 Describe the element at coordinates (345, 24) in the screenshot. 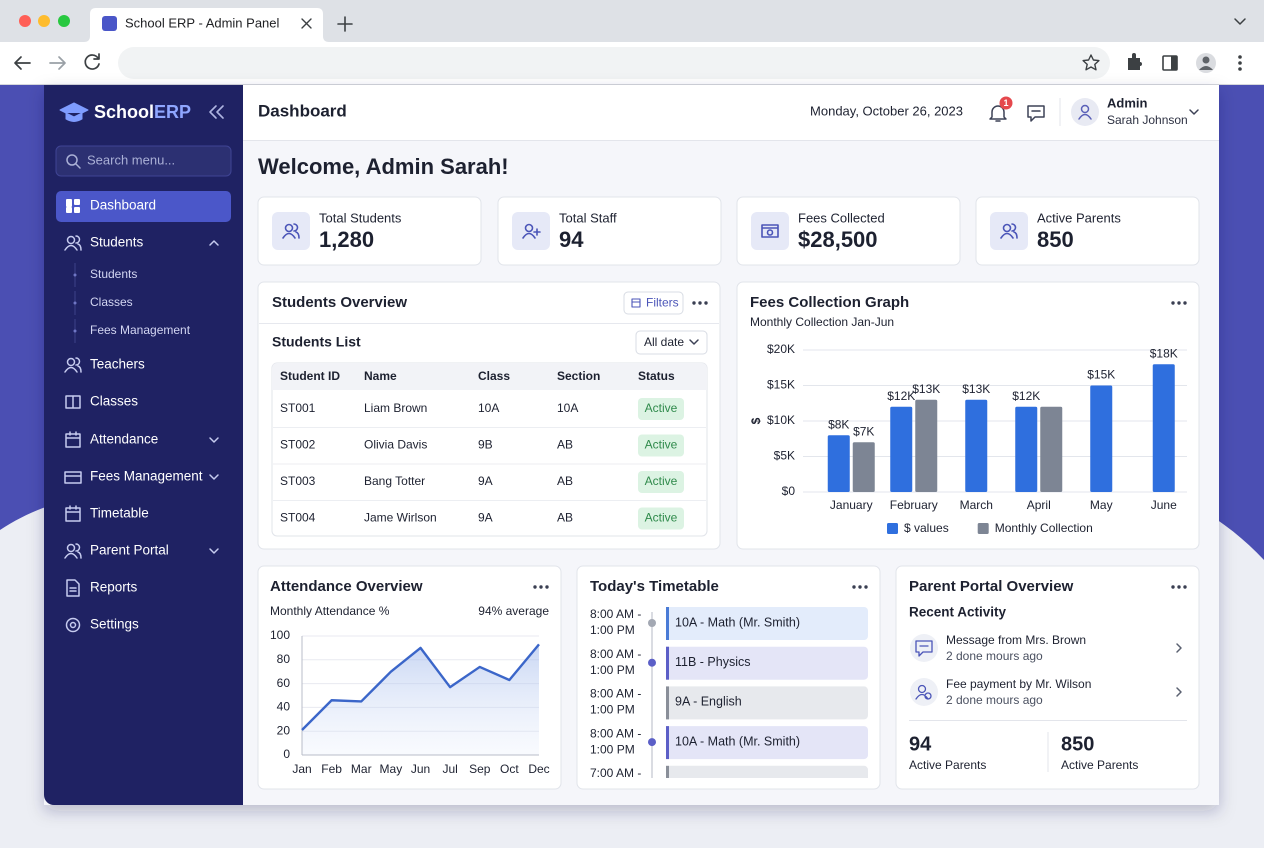

I see `new-tab` at that location.